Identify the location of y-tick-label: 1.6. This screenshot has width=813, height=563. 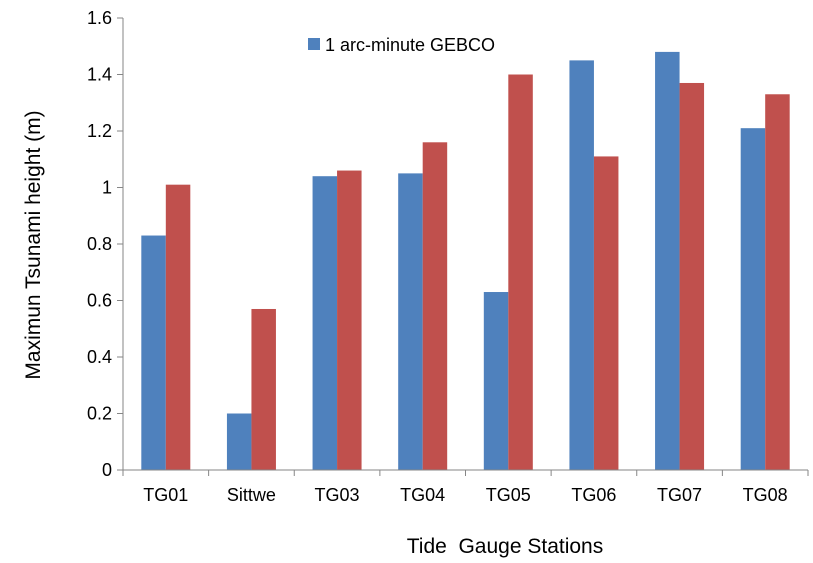
(99, 18).